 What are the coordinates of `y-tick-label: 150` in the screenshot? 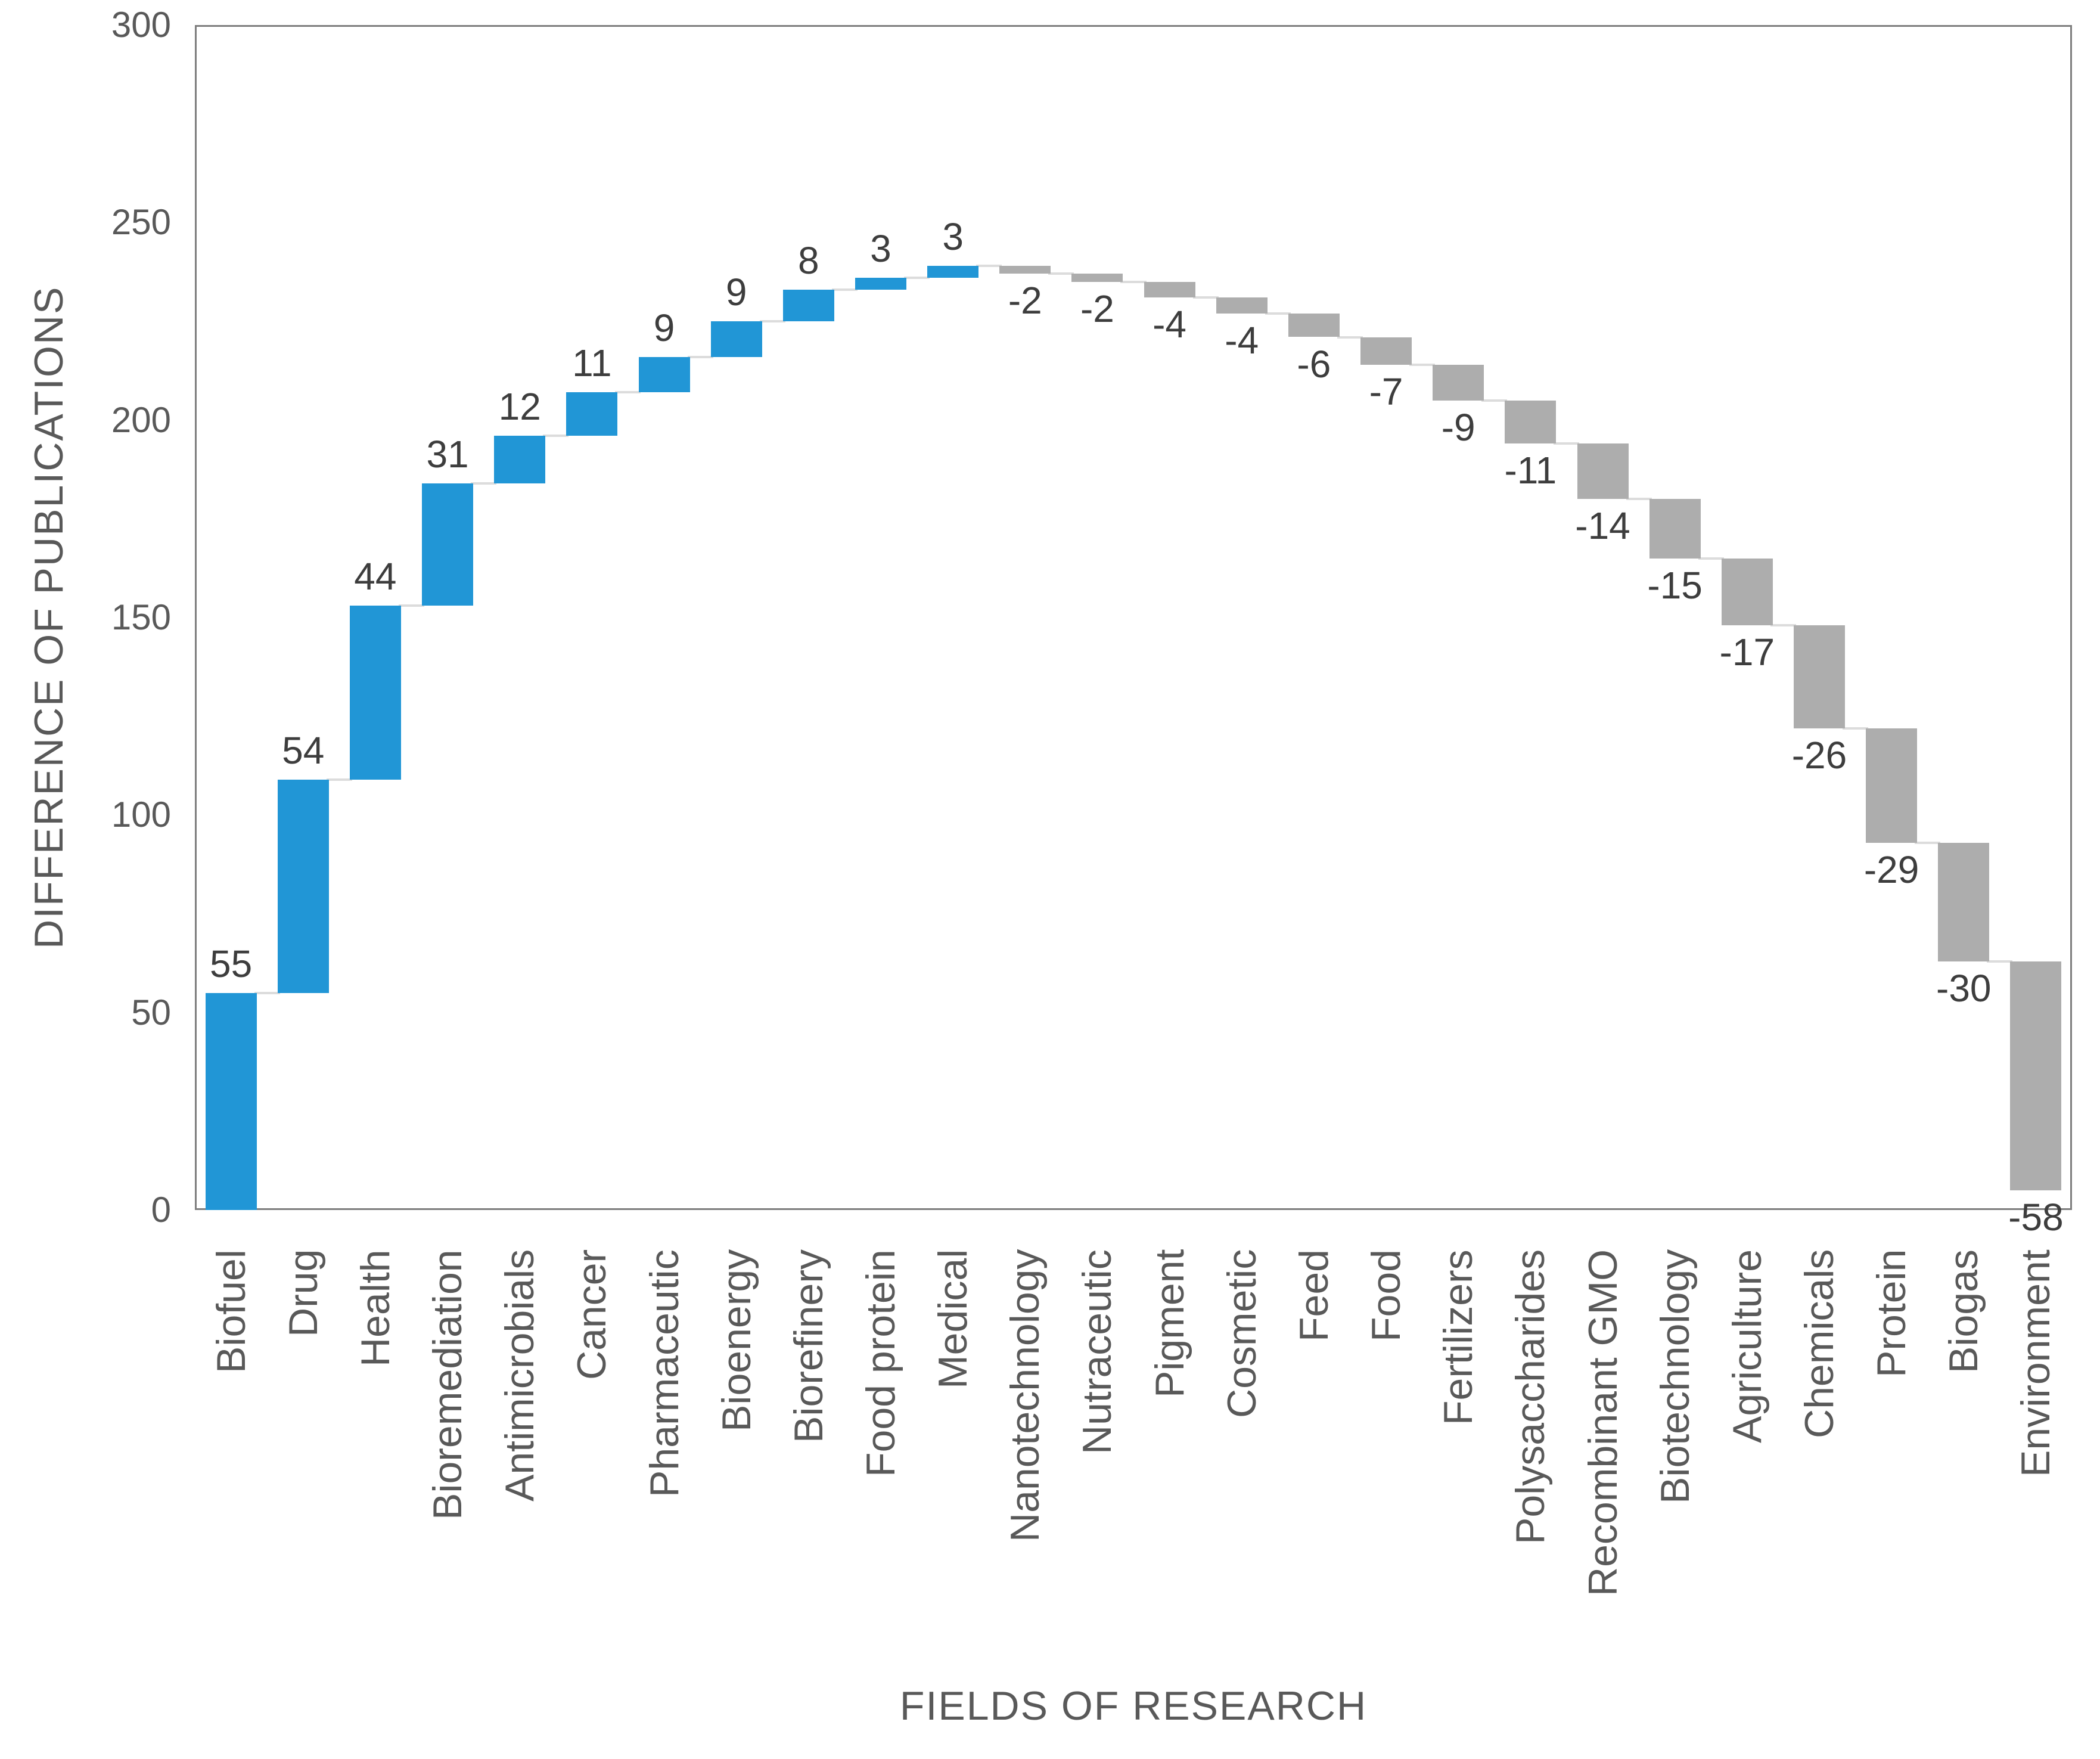 It's located at (141, 617).